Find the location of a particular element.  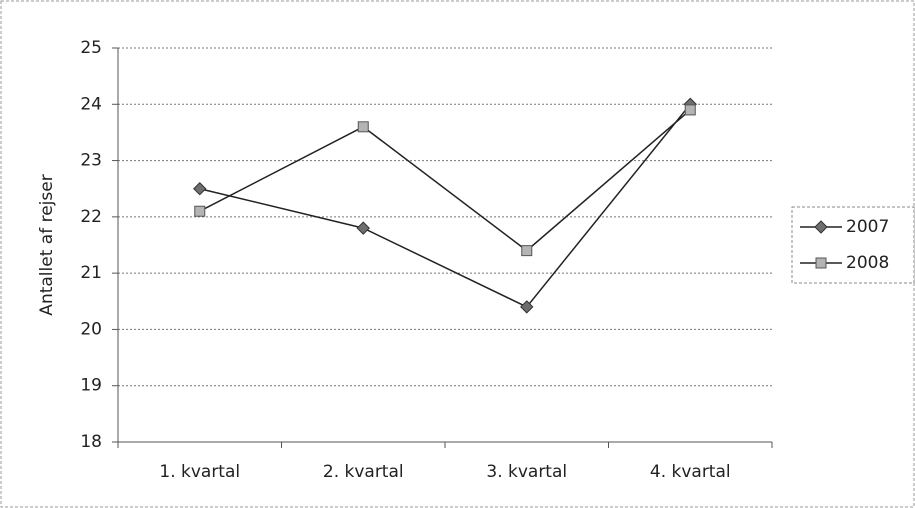

x-tick-label: 3. kvartal is located at coordinates (526, 472).